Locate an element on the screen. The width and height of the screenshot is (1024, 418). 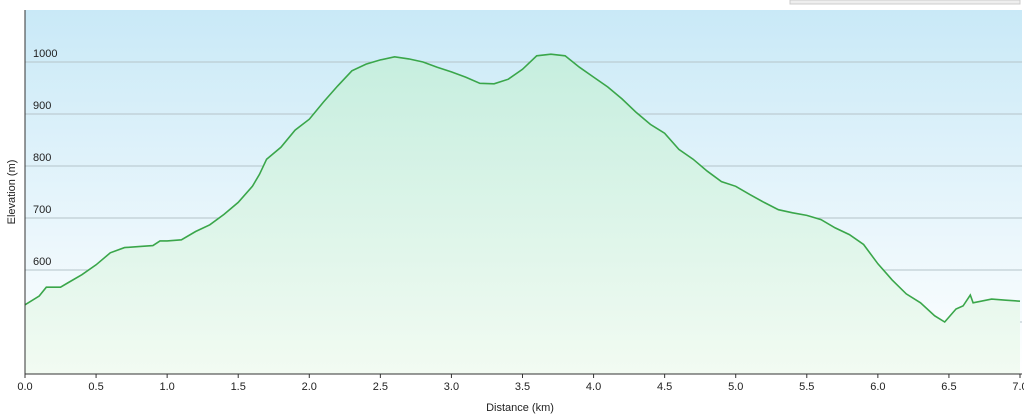
x-tick-label: 1.5 is located at coordinates (238, 387).